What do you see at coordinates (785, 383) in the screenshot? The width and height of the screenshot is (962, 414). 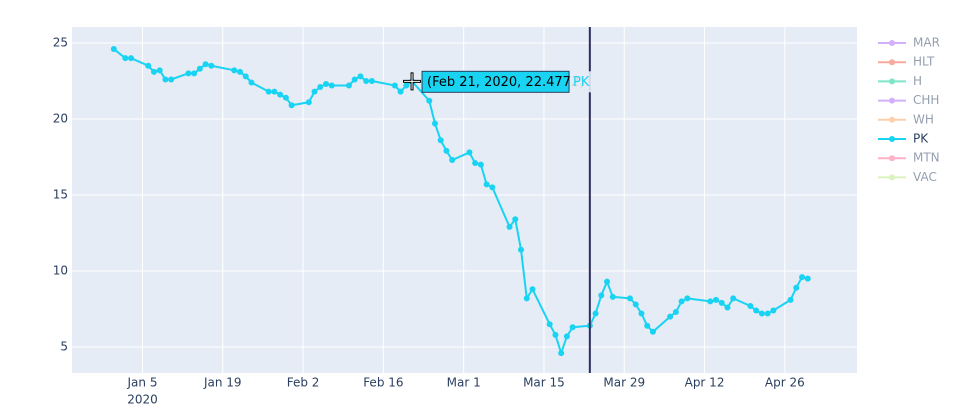 I see `x-tick-label: Apr 26` at bounding box center [785, 383].